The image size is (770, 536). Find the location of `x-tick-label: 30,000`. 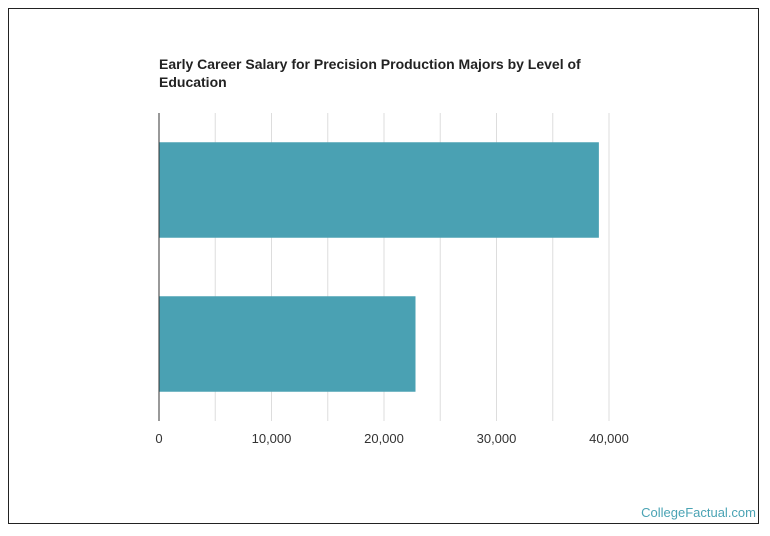

x-tick-label: 30,000 is located at coordinates (497, 438).